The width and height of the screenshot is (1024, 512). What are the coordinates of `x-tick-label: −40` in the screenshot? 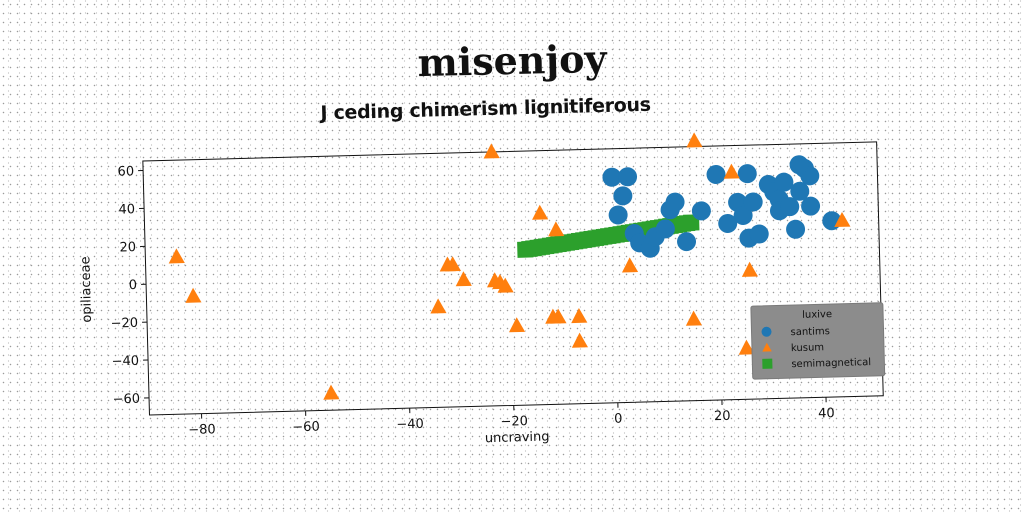 It's located at (410, 425).